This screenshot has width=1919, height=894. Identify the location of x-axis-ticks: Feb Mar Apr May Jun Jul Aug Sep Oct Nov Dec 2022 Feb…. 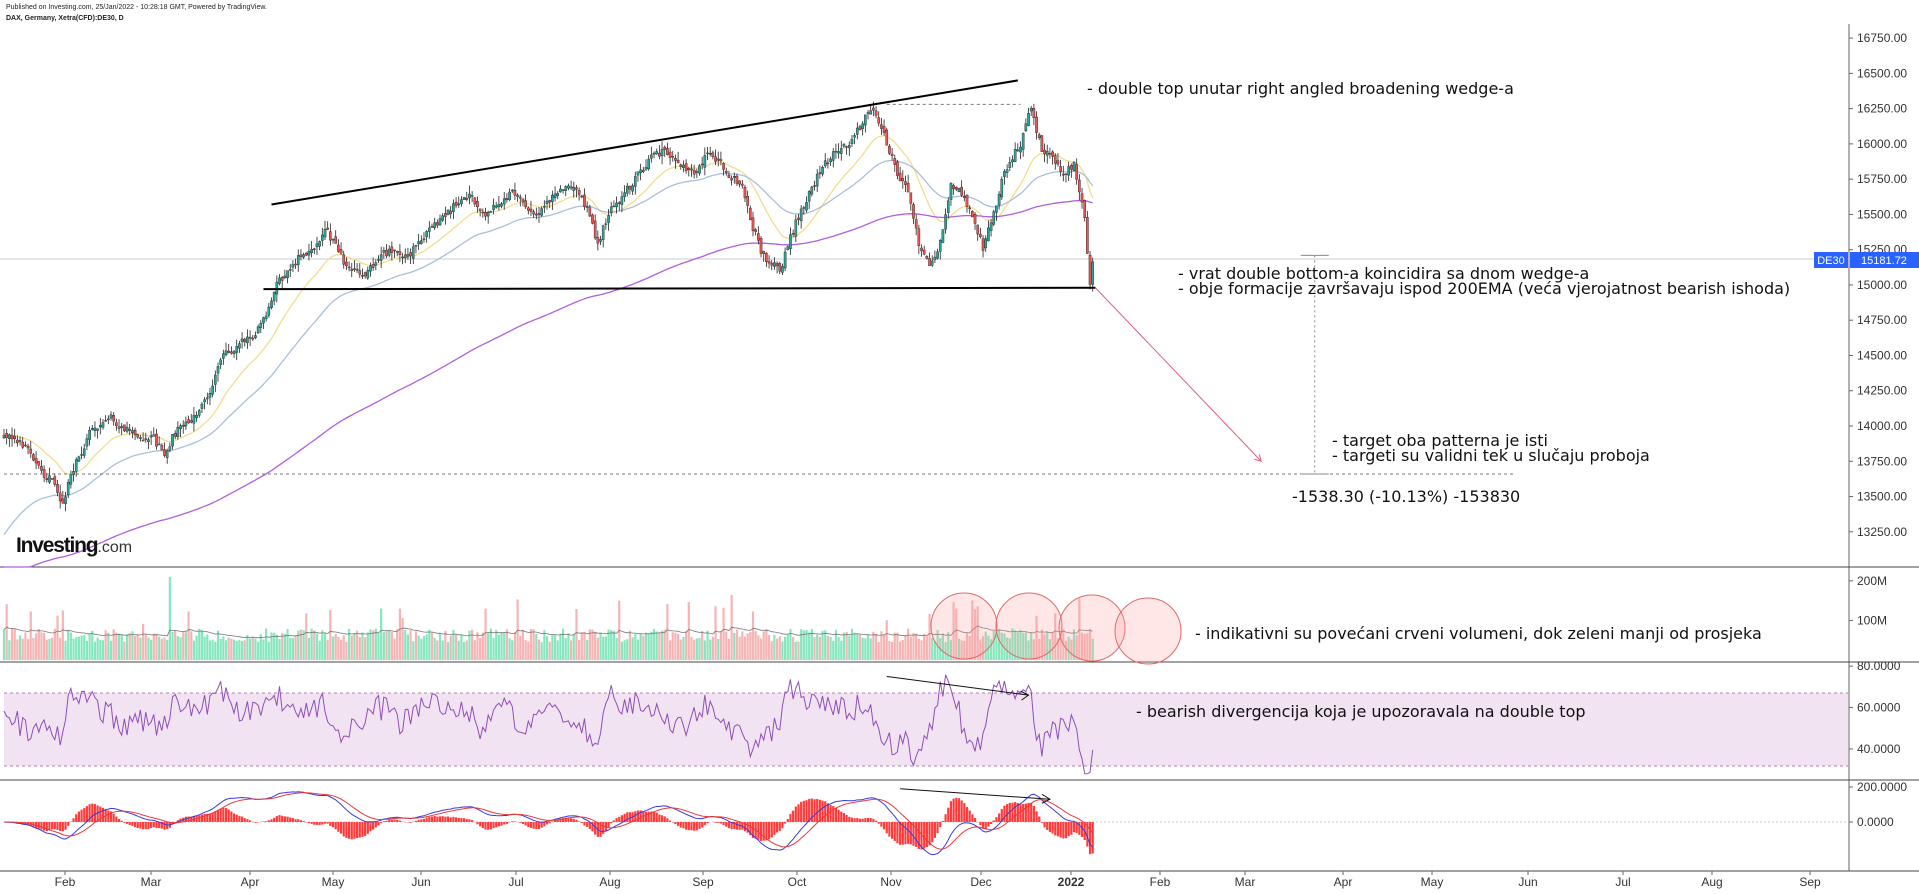
(938, 880).